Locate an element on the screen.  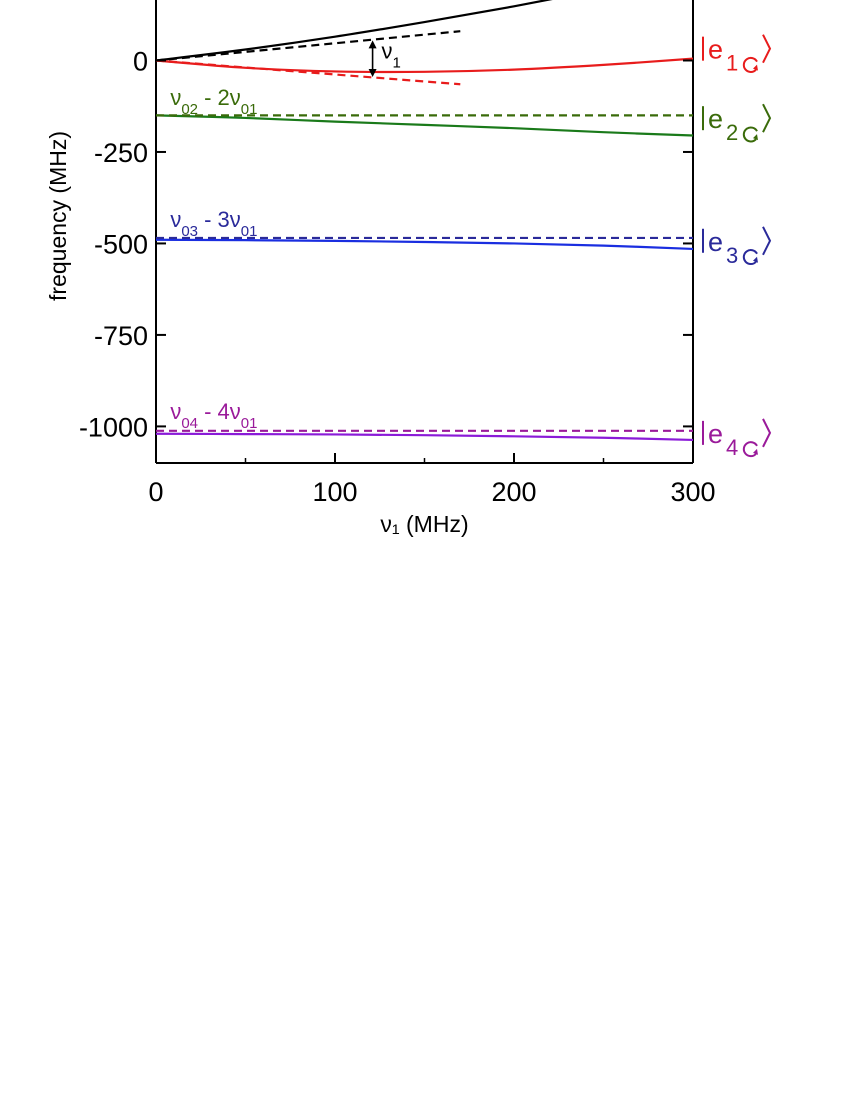
nu1-arrow-head-down is located at coordinates (372, 72).